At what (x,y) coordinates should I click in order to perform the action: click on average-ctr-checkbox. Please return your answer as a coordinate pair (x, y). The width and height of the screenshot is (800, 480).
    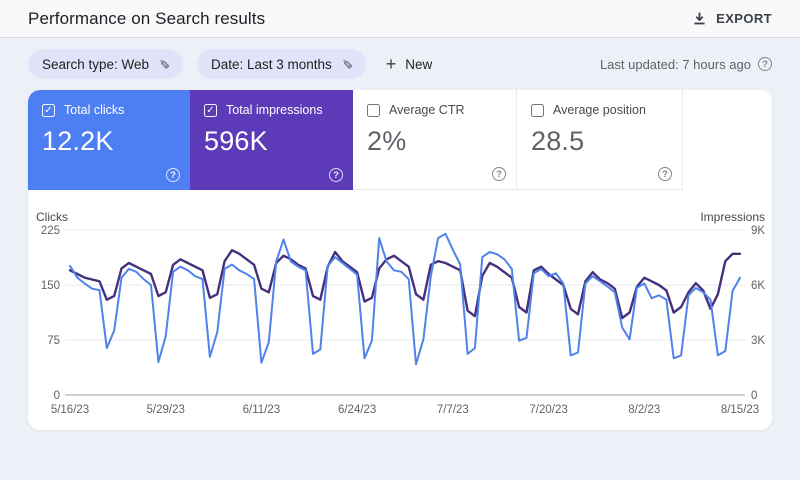
    Looking at the image, I should click on (373, 110).